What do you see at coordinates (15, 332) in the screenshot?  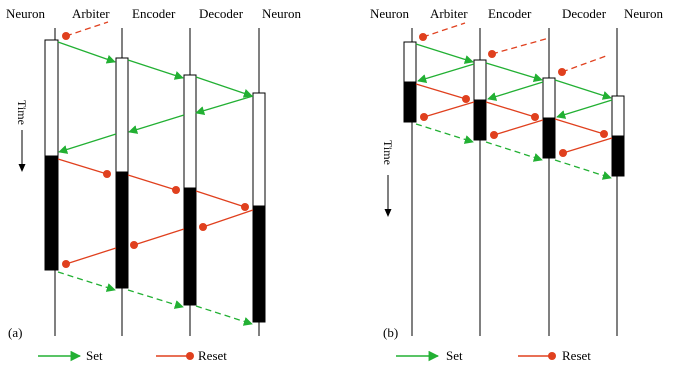 I see `panel-label: (a)` at bounding box center [15, 332].